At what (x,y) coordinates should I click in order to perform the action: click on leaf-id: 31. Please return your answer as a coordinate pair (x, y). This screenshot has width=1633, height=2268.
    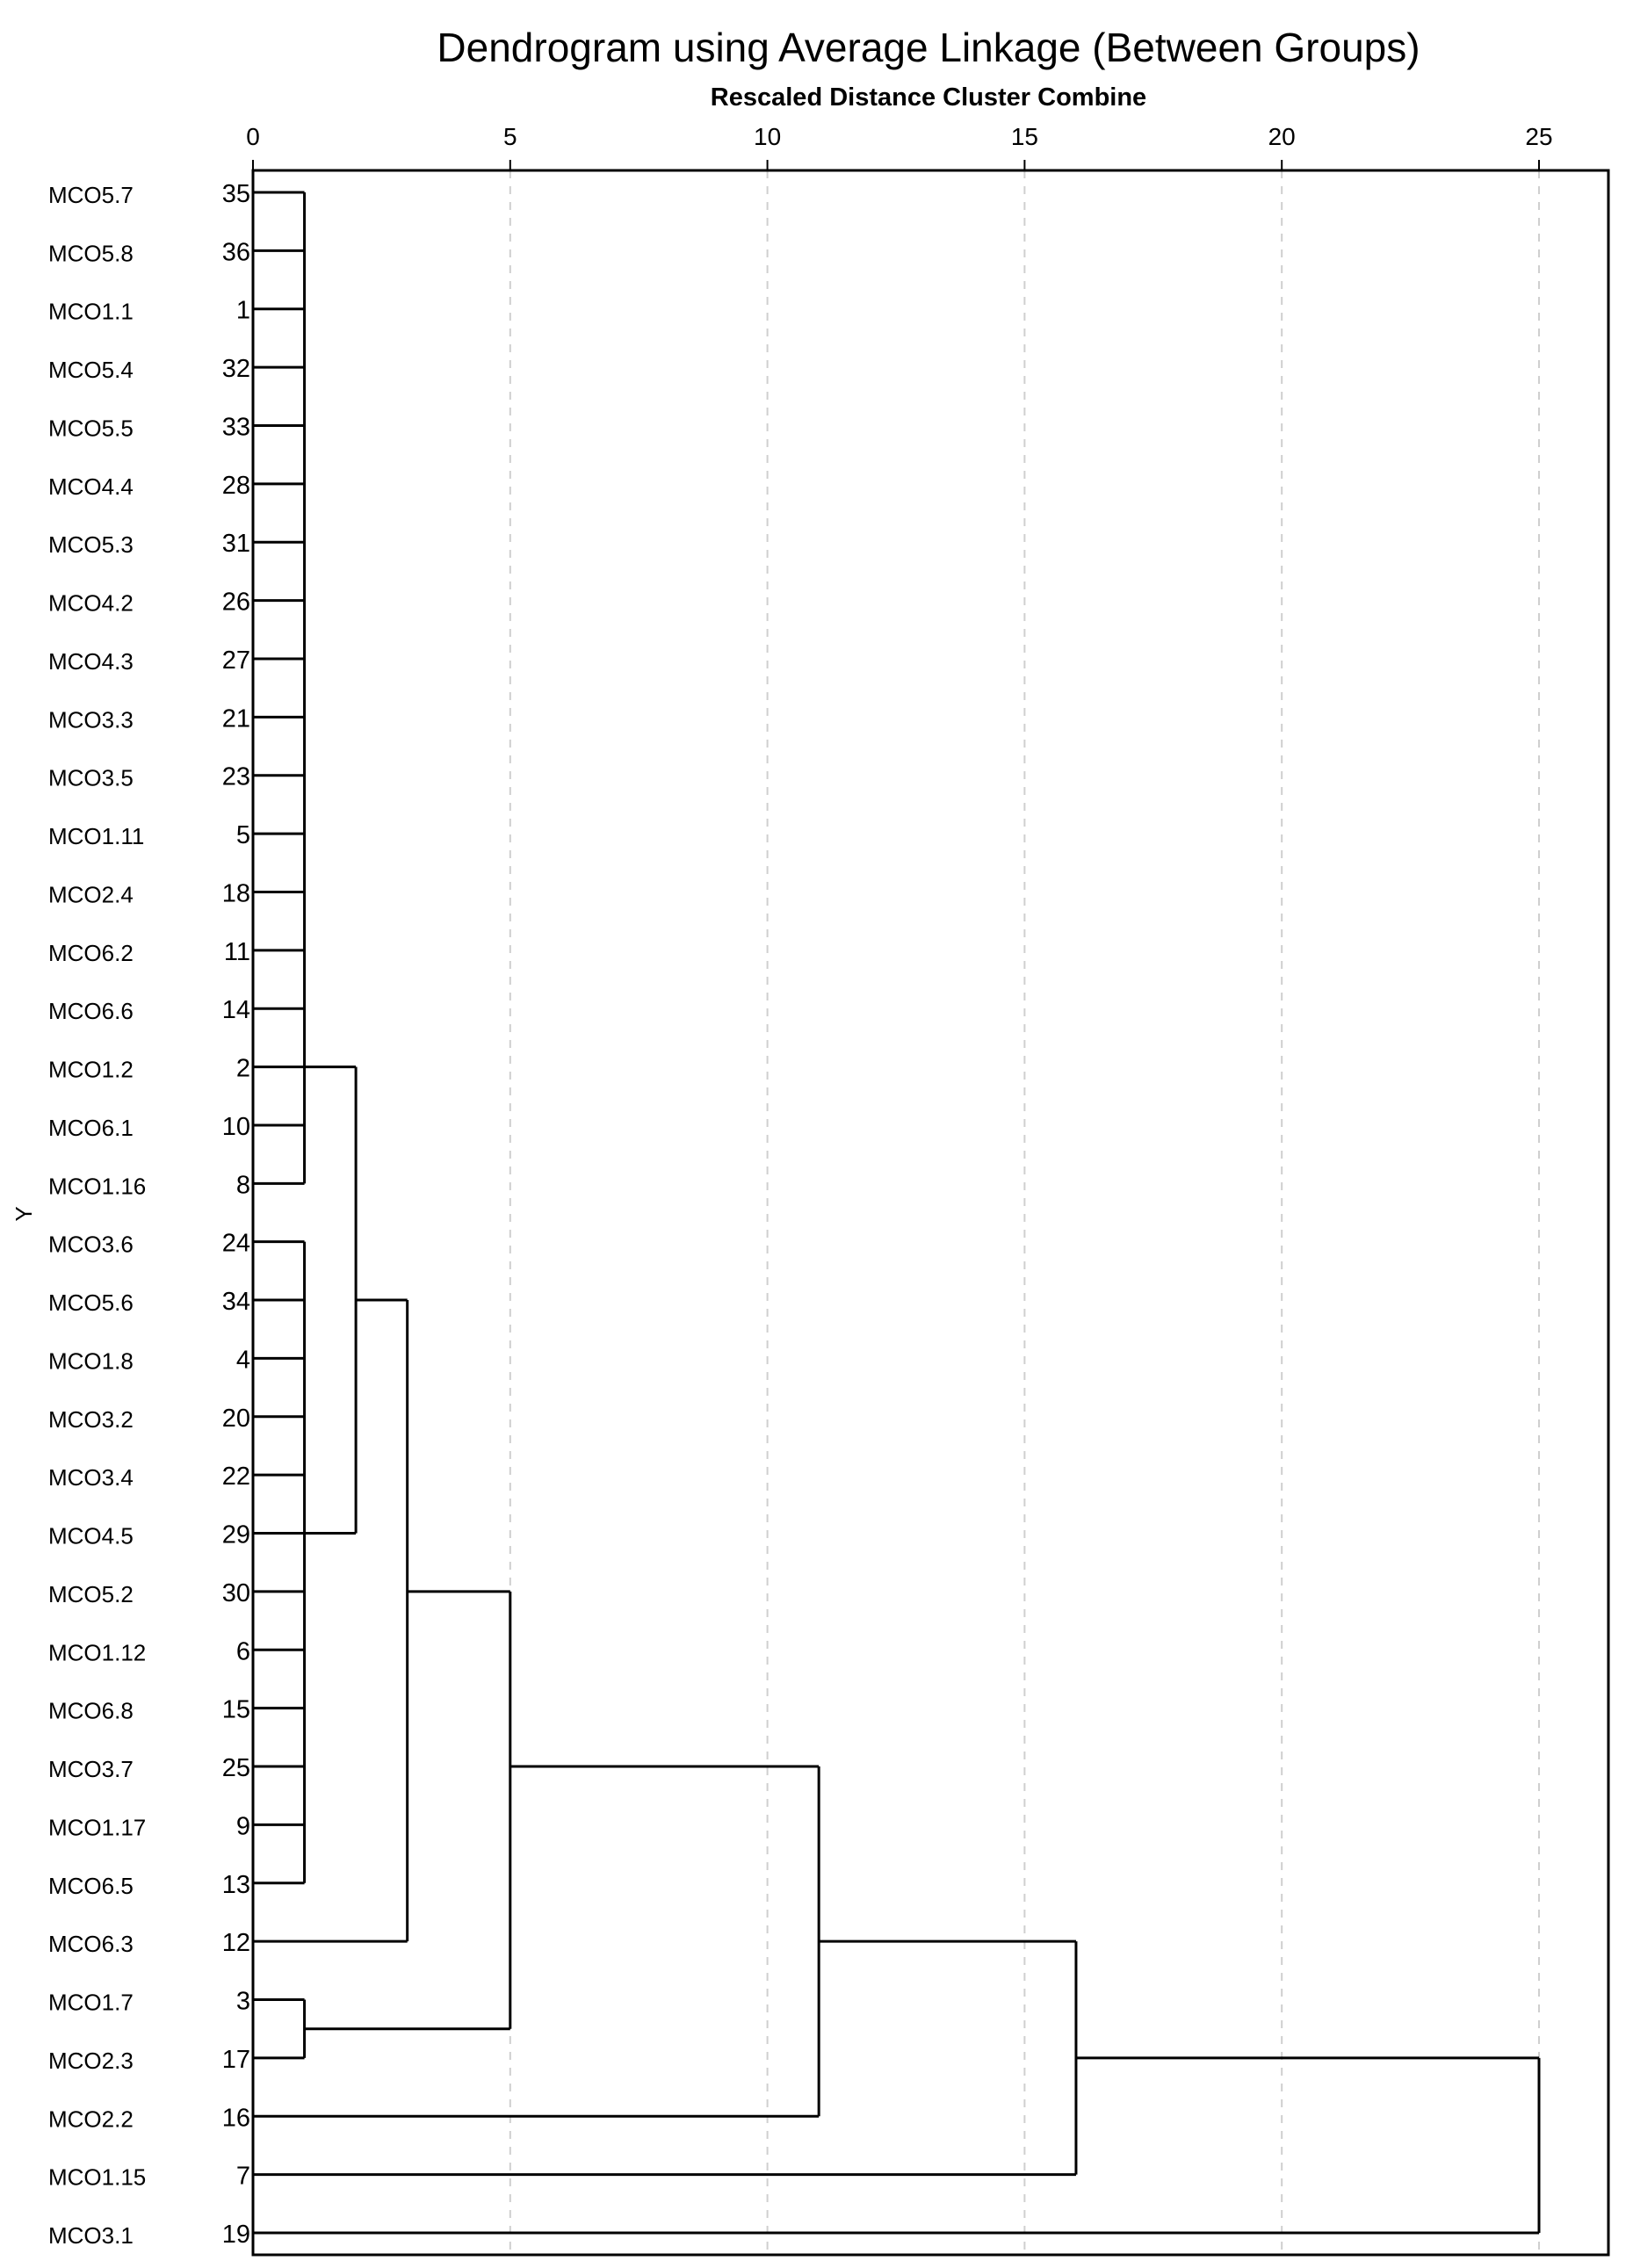
    Looking at the image, I should click on (236, 544).